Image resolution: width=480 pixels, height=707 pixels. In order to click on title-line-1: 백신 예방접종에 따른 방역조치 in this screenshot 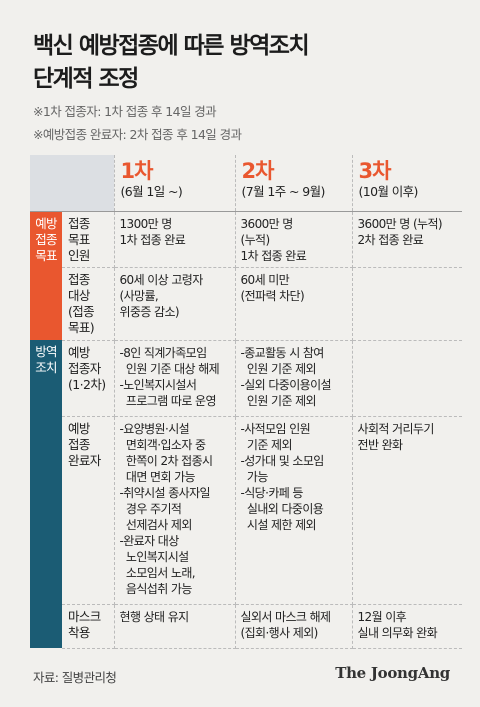, I will do `click(171, 46)`.